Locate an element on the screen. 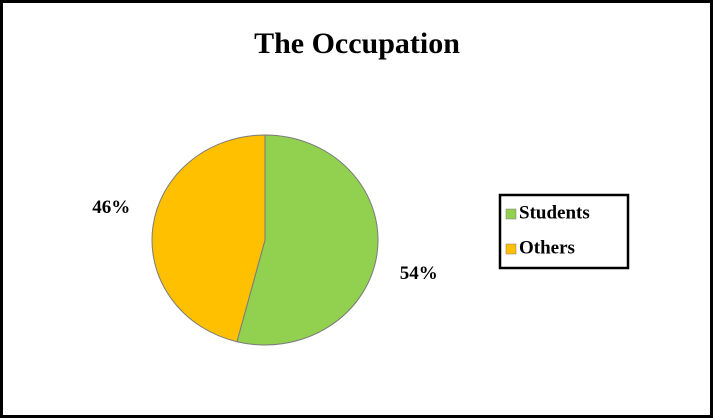 This screenshot has height=418, width=714. data-label: 54% is located at coordinates (419, 273).